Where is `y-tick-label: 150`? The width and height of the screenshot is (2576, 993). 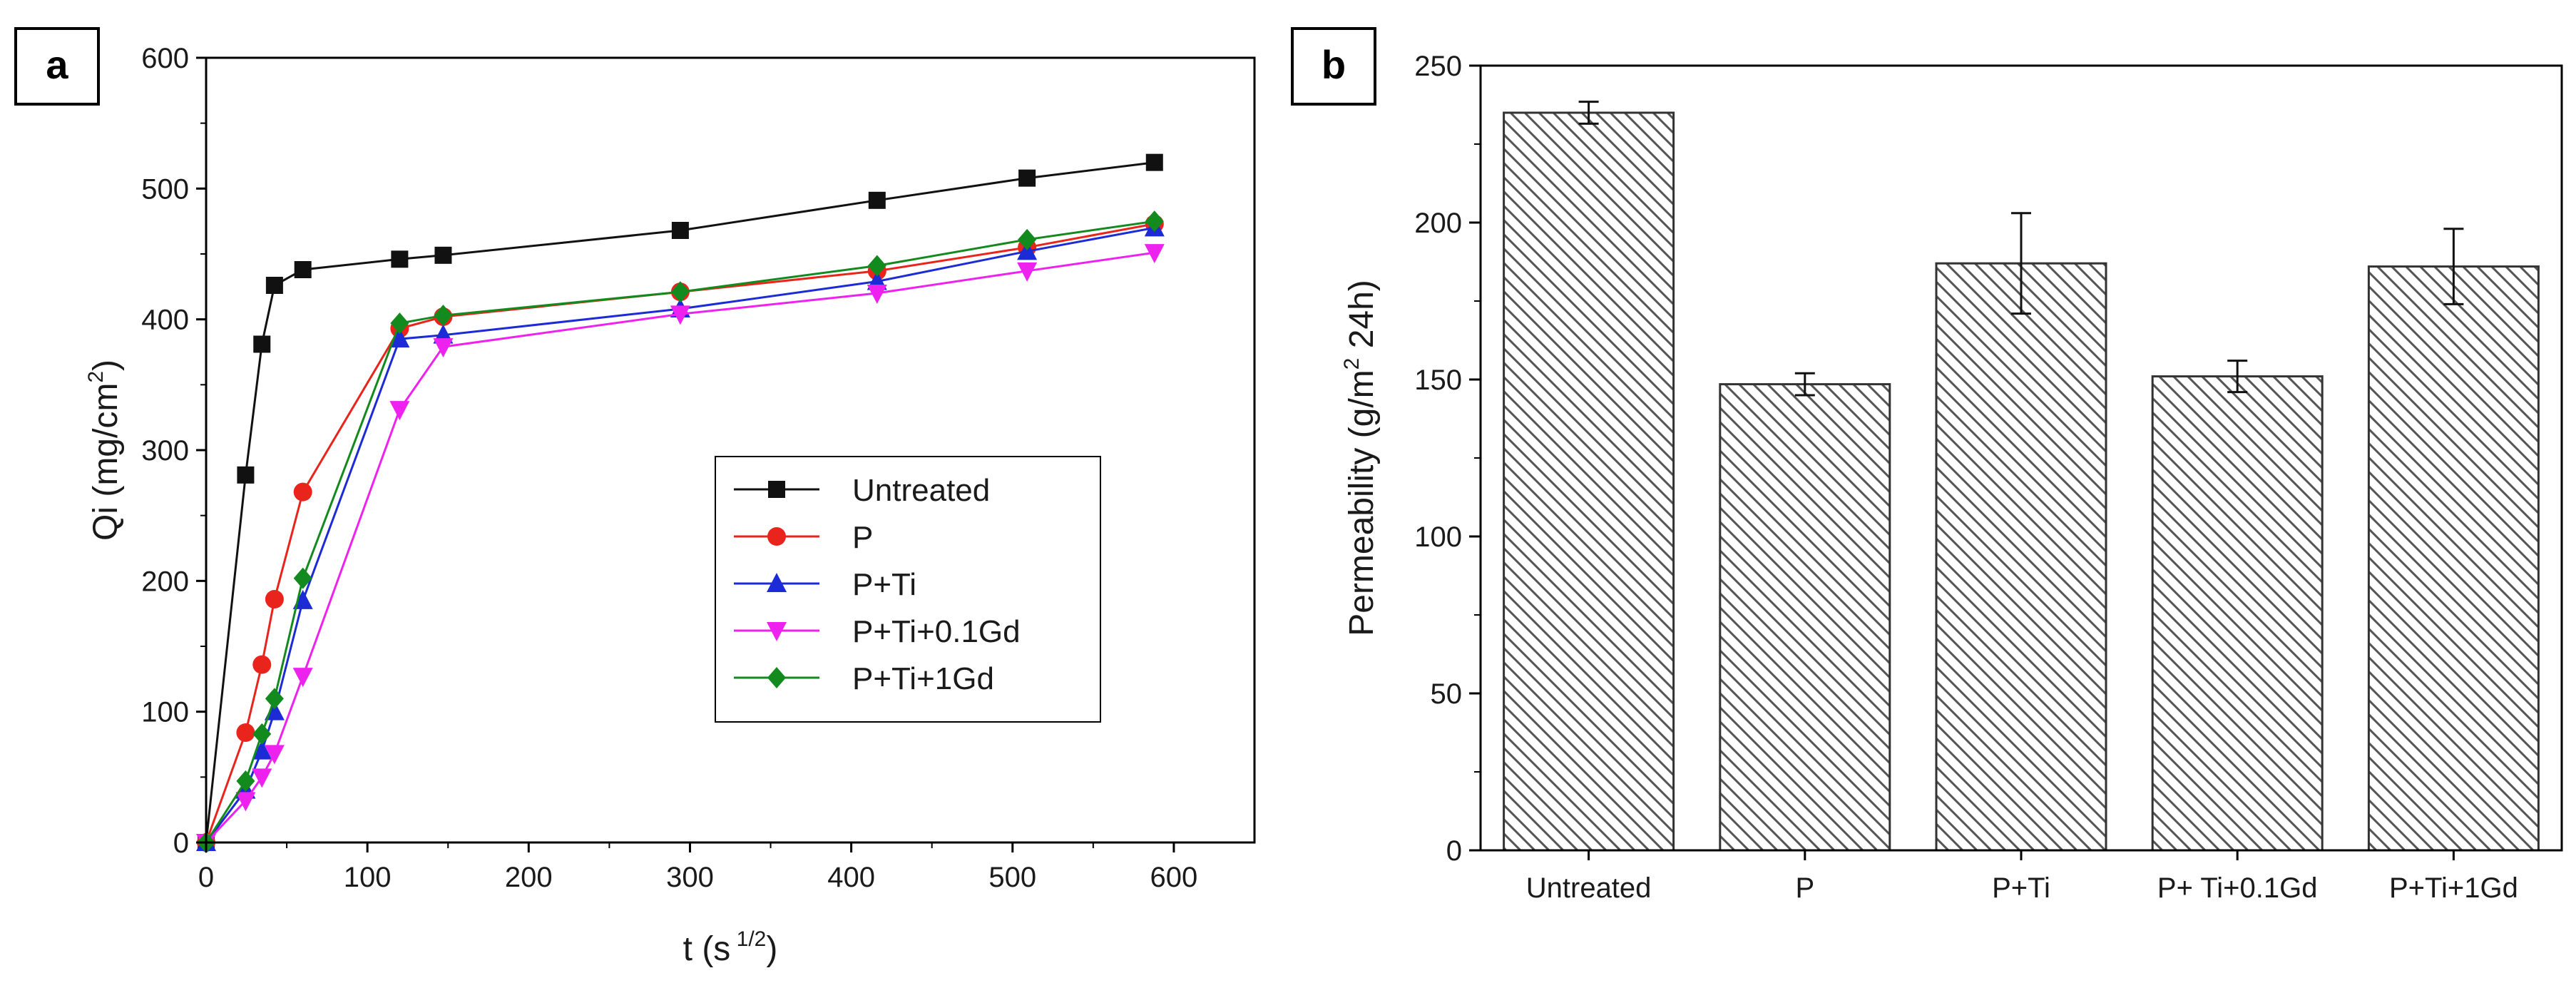
y-tick-label: 150 is located at coordinates (1438, 380).